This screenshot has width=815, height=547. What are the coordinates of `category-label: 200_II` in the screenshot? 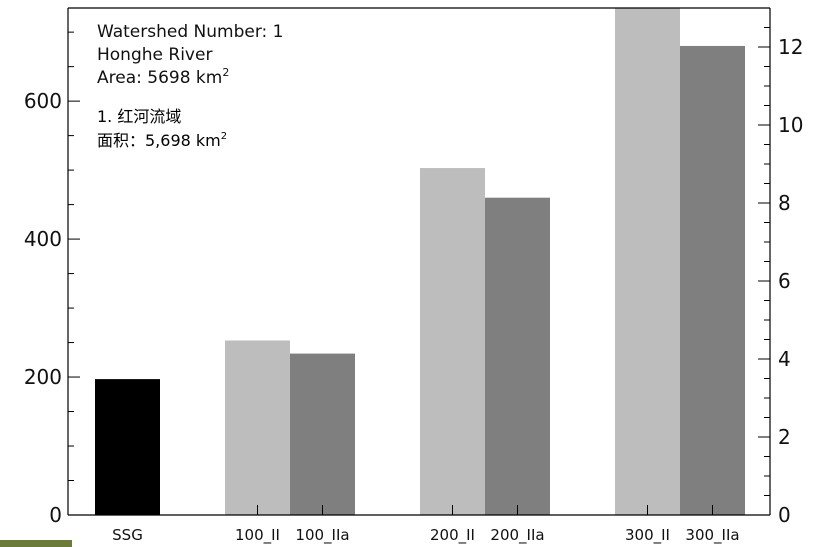 It's located at (452, 535).